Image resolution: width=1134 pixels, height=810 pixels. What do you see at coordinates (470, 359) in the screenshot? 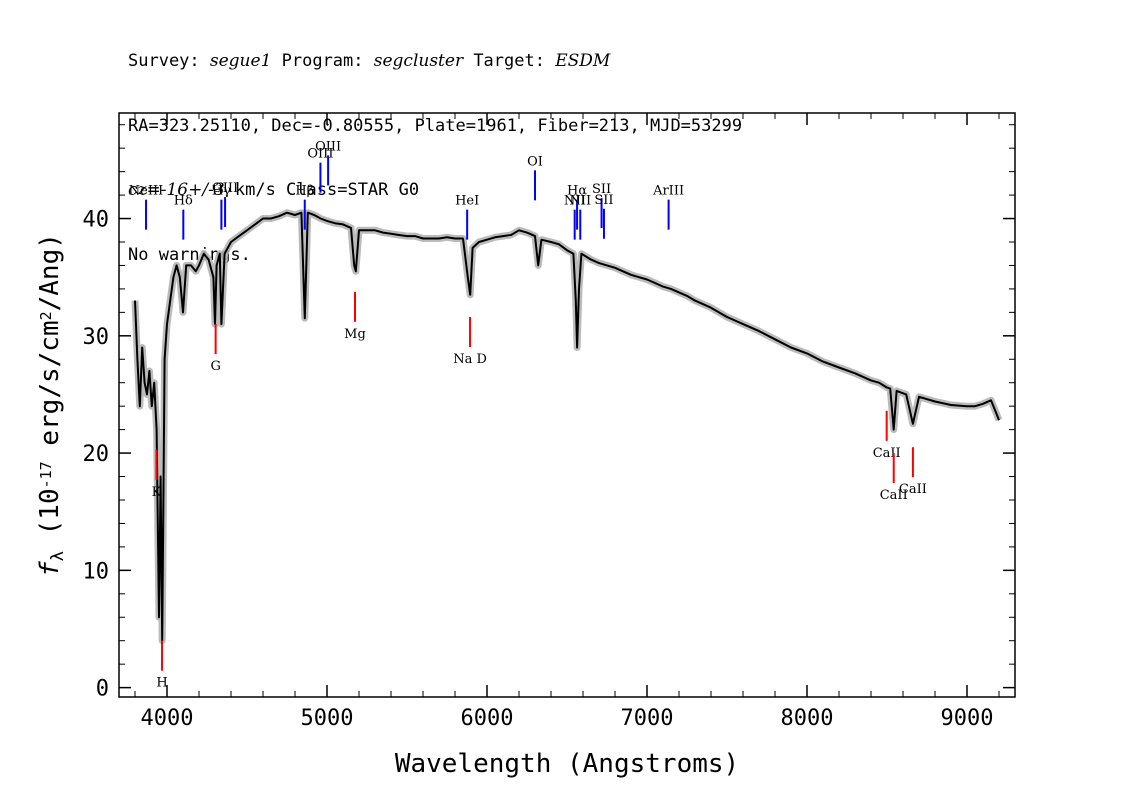
I see `absorption-line-label: Na D` at bounding box center [470, 359].